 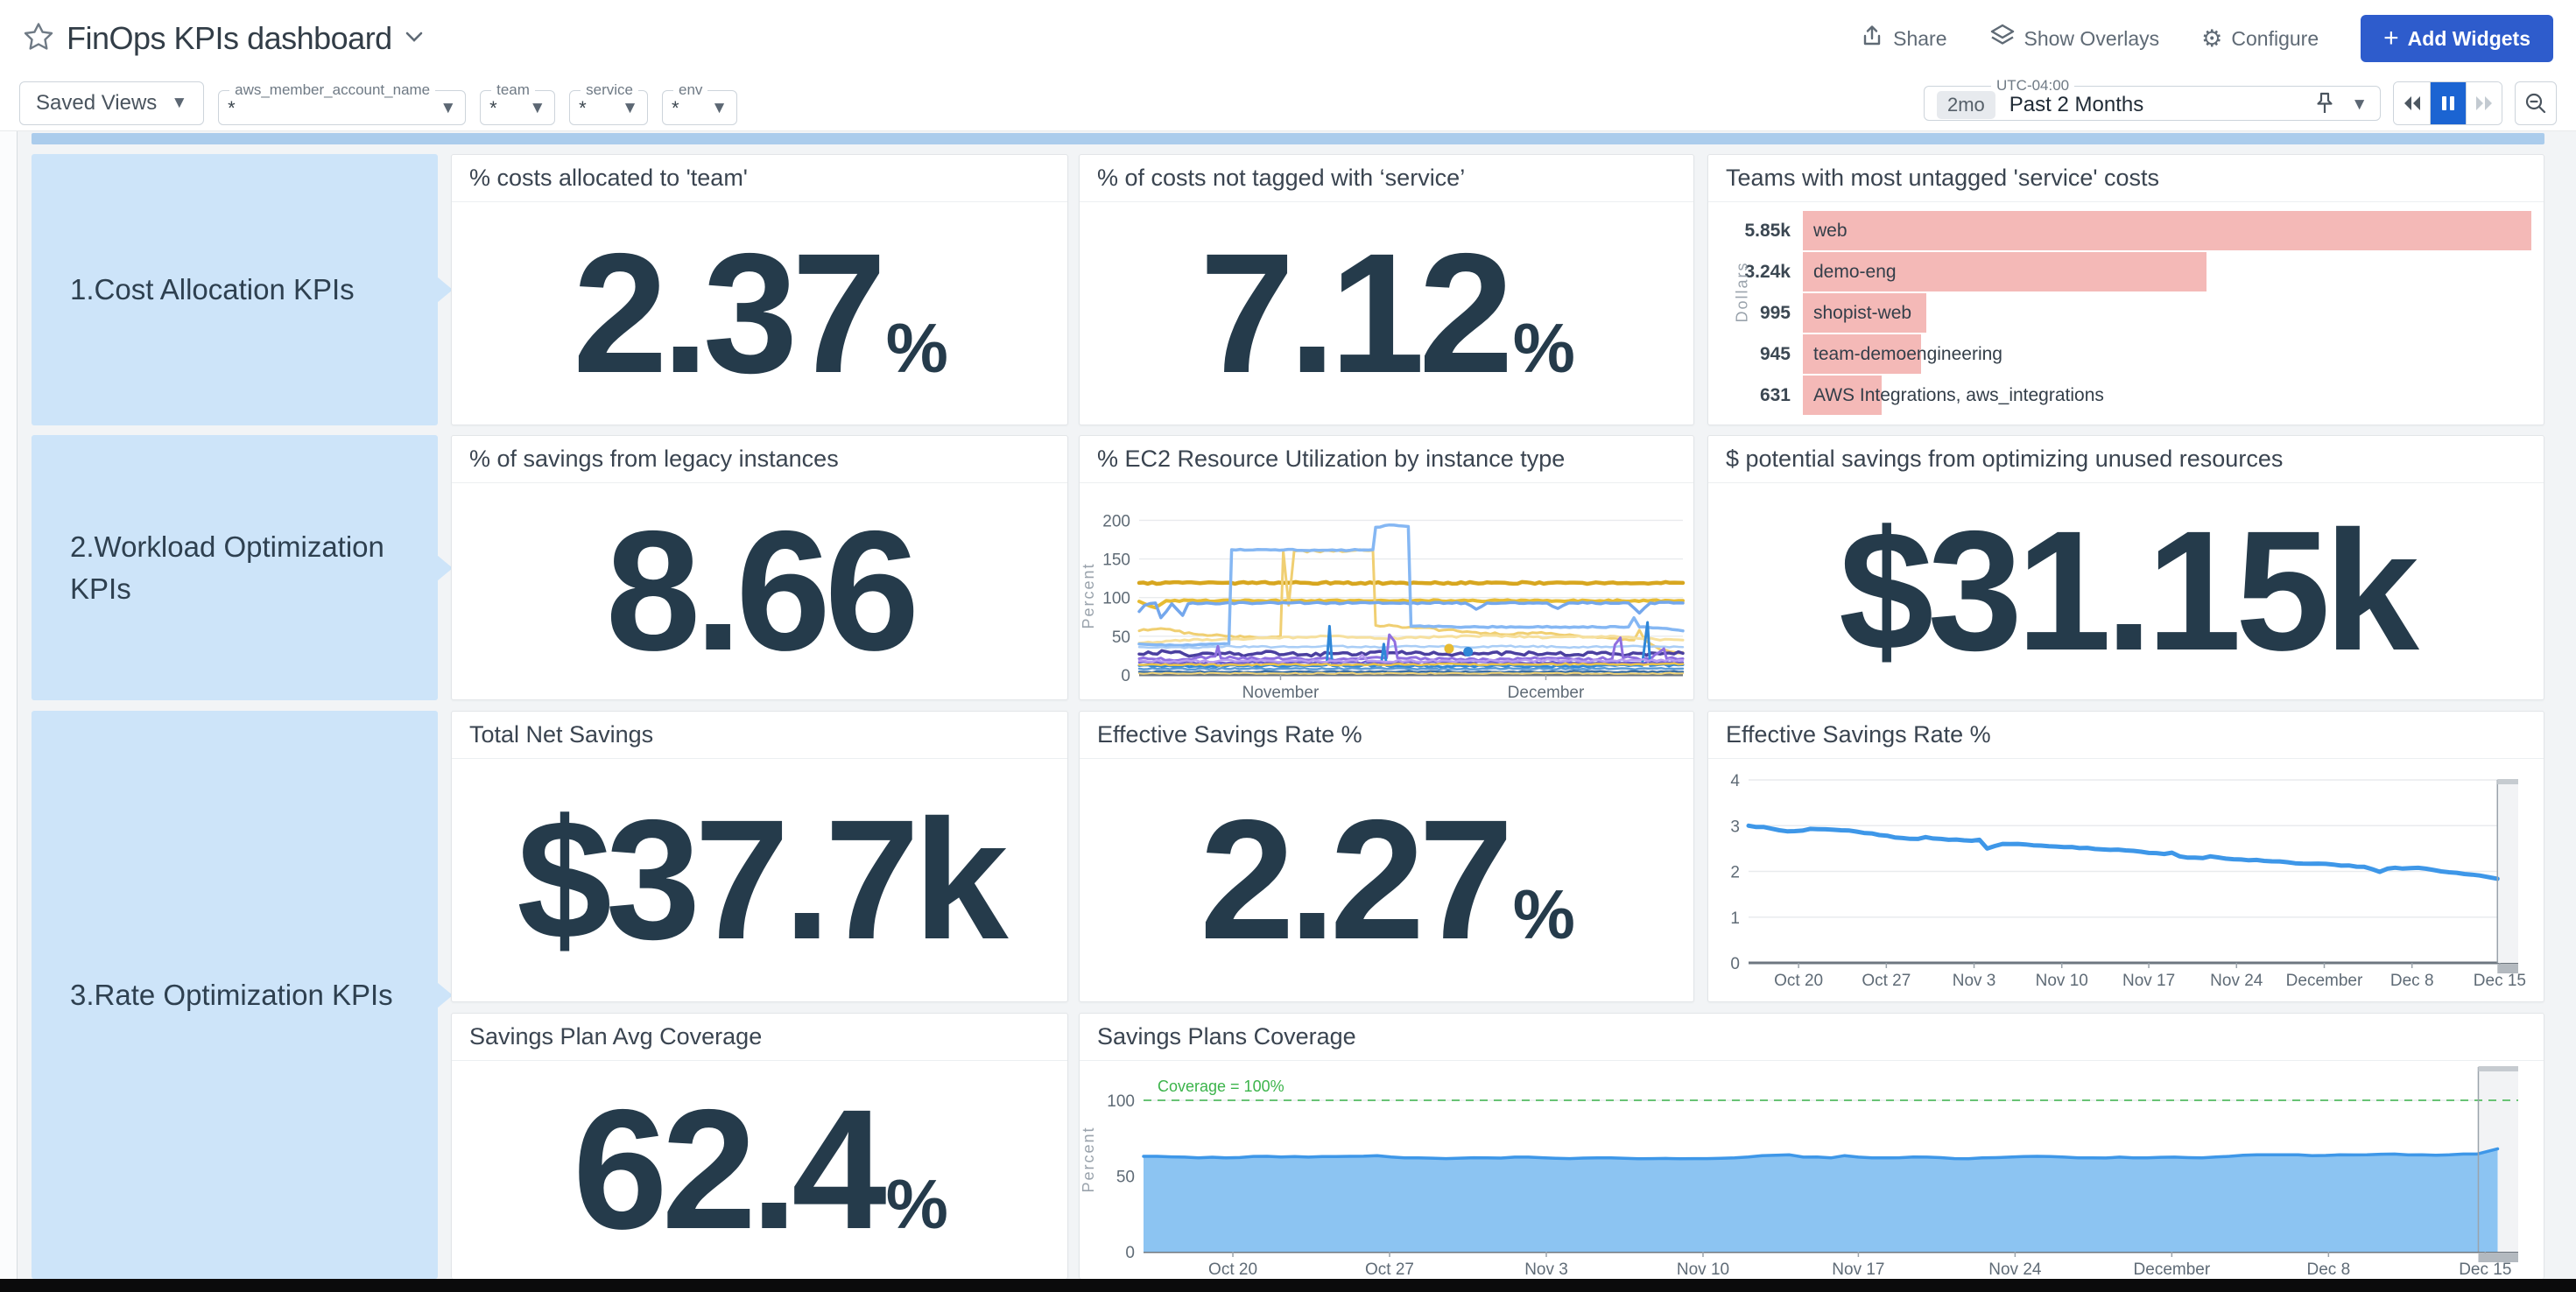 What do you see at coordinates (1703, 1269) in the screenshot?
I see `svg-text: Nov 10` at bounding box center [1703, 1269].